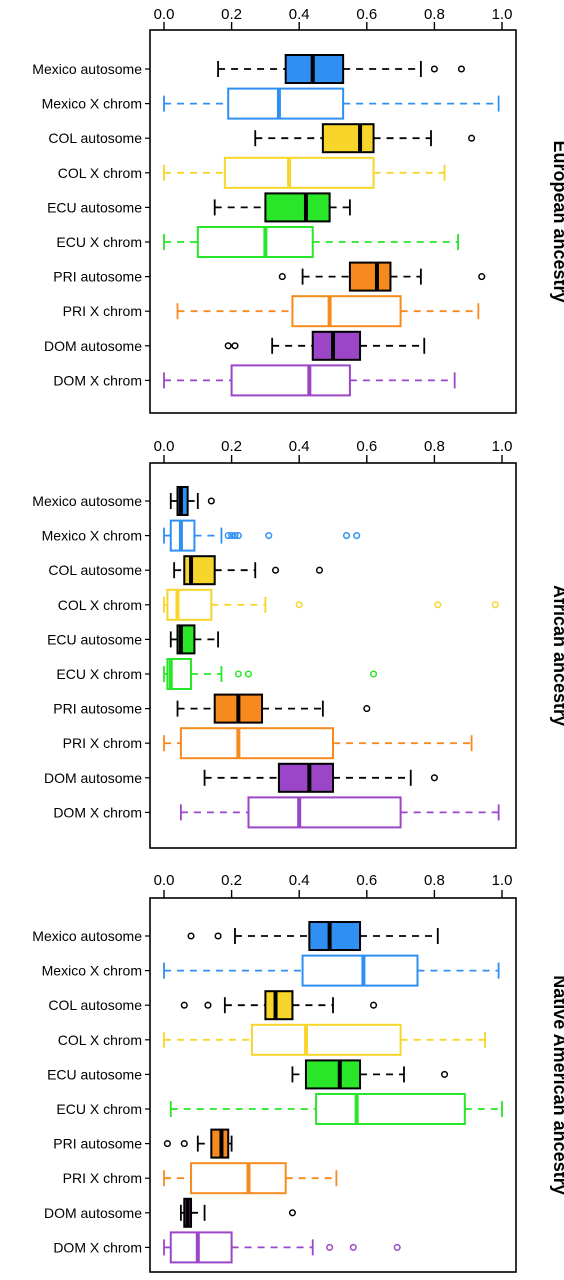 Image resolution: width=564 pixels, height=1280 pixels. What do you see at coordinates (557, 221) in the screenshot?
I see `panel-title: European ancestry` at bounding box center [557, 221].